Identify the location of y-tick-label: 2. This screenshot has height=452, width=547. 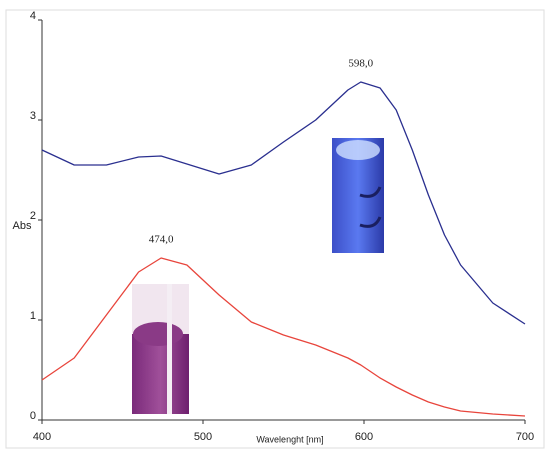
(33, 216).